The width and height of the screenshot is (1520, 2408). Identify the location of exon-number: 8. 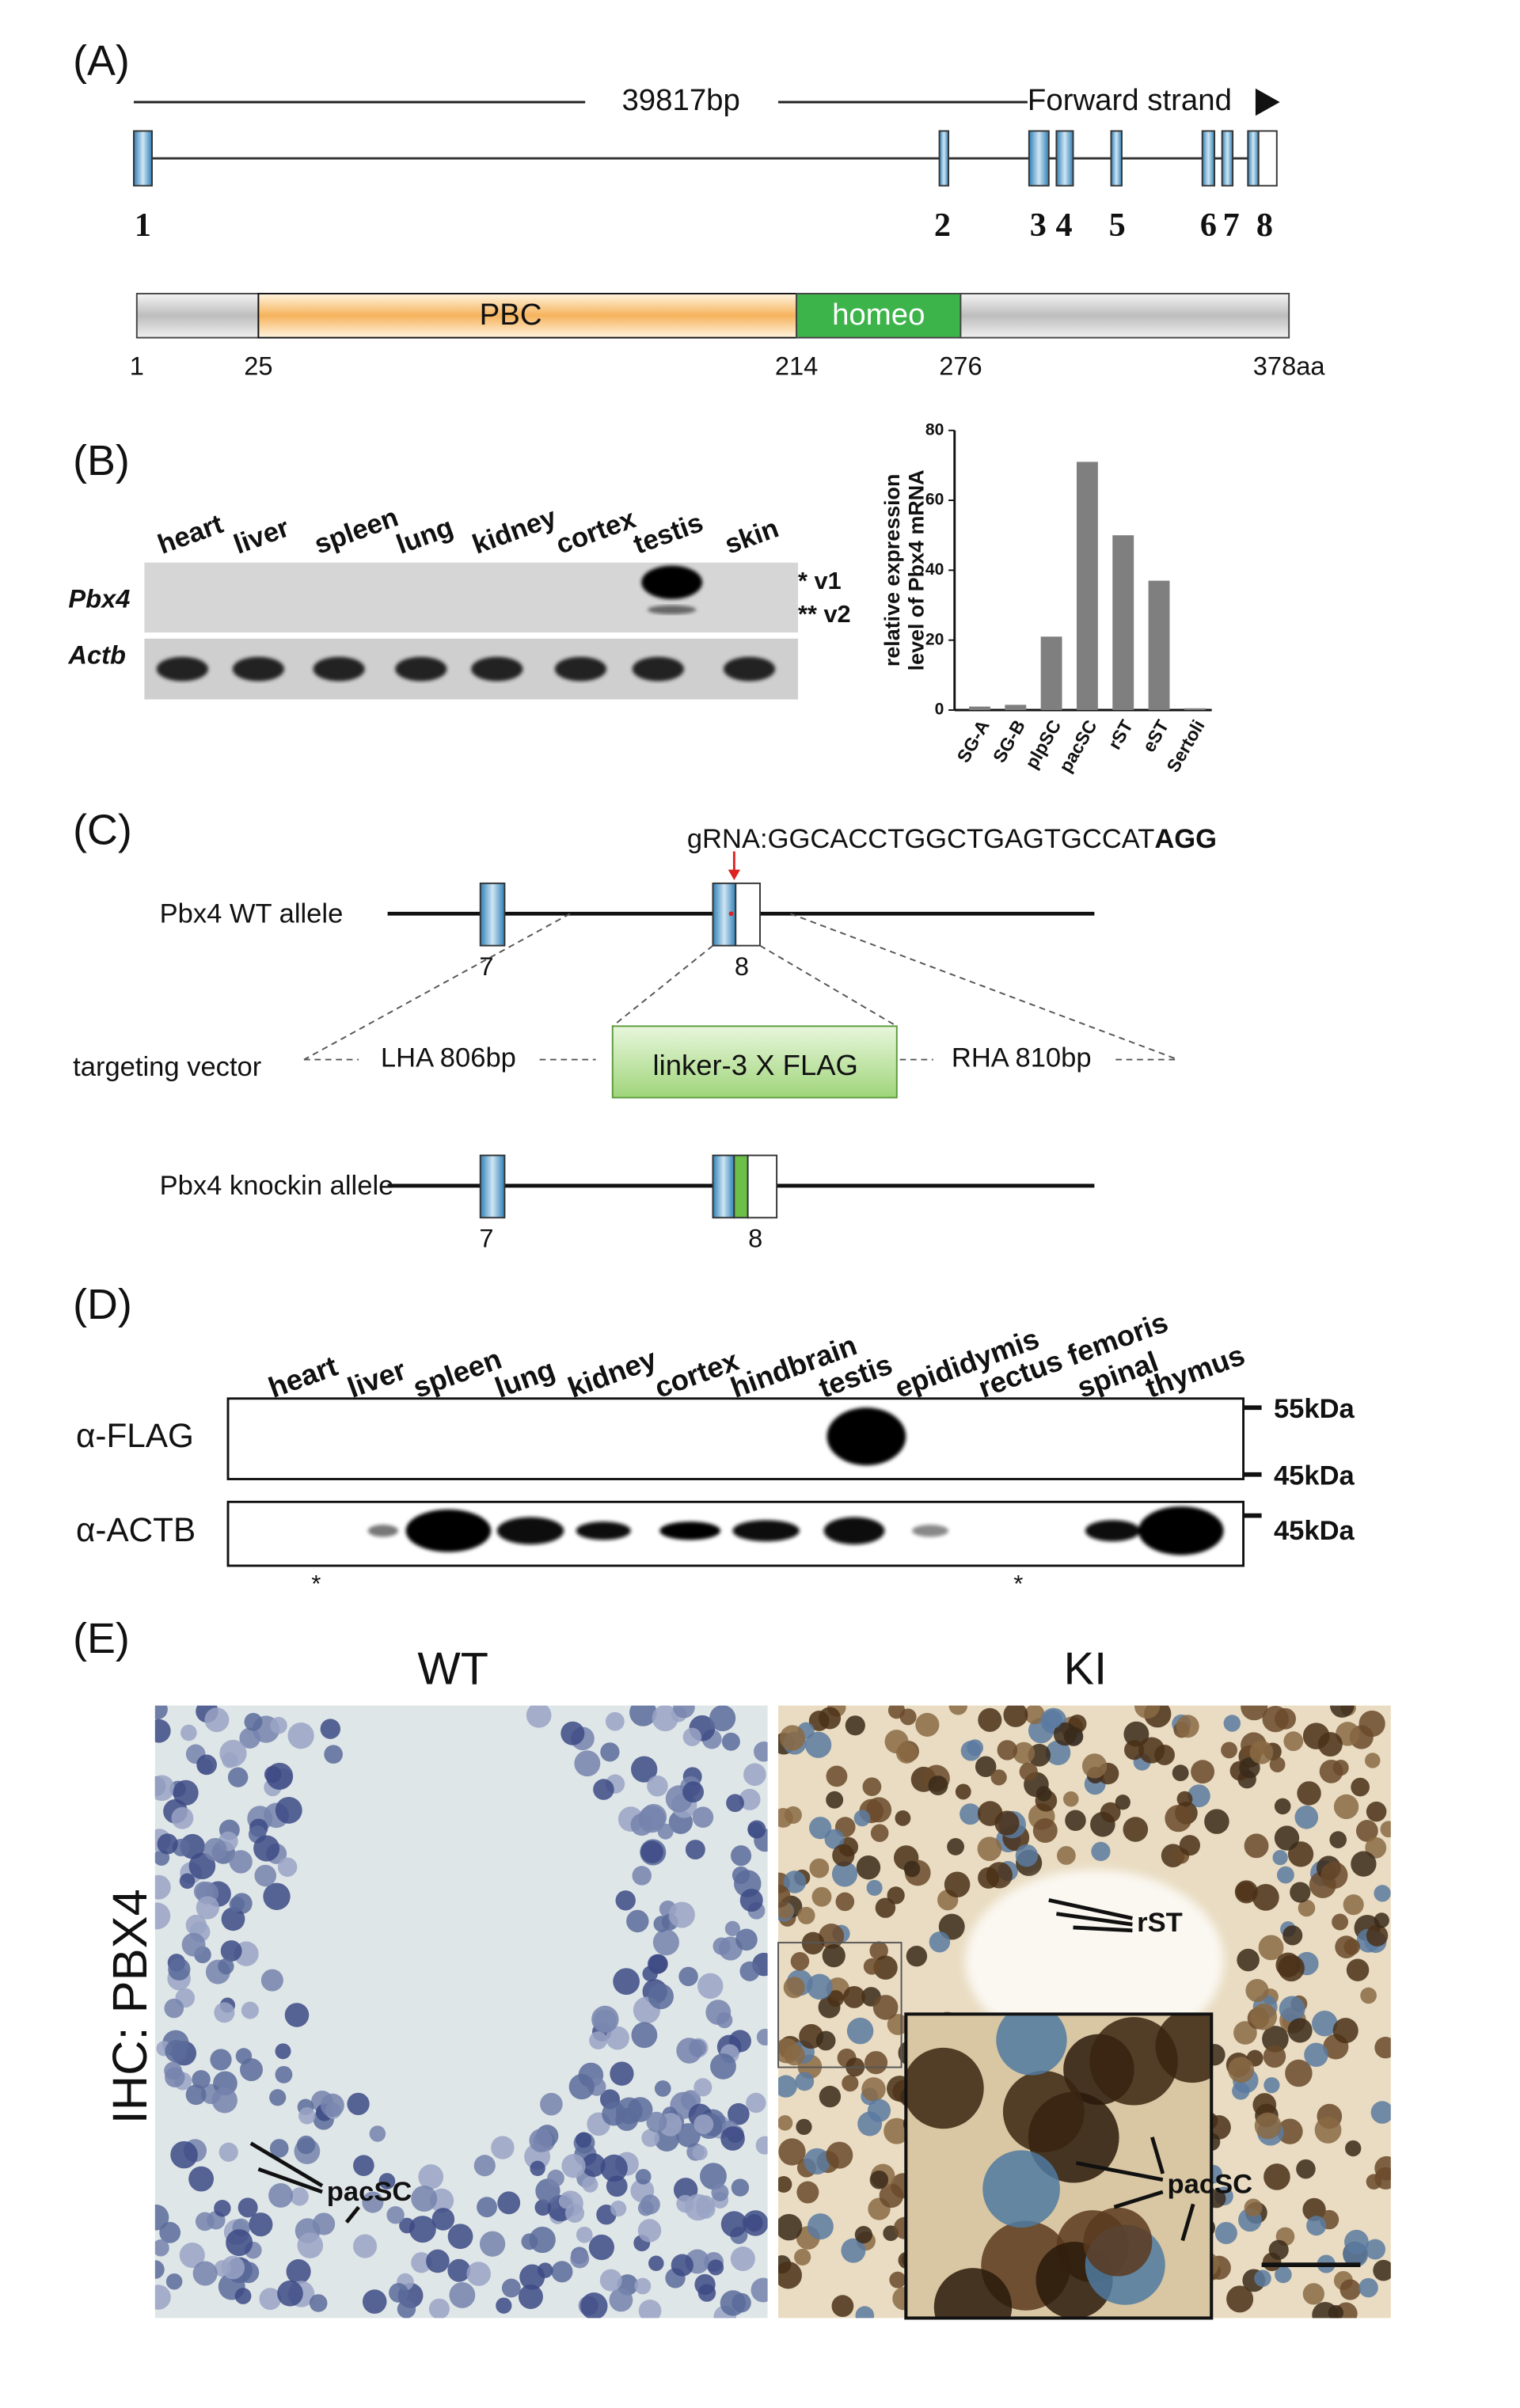
(742, 966).